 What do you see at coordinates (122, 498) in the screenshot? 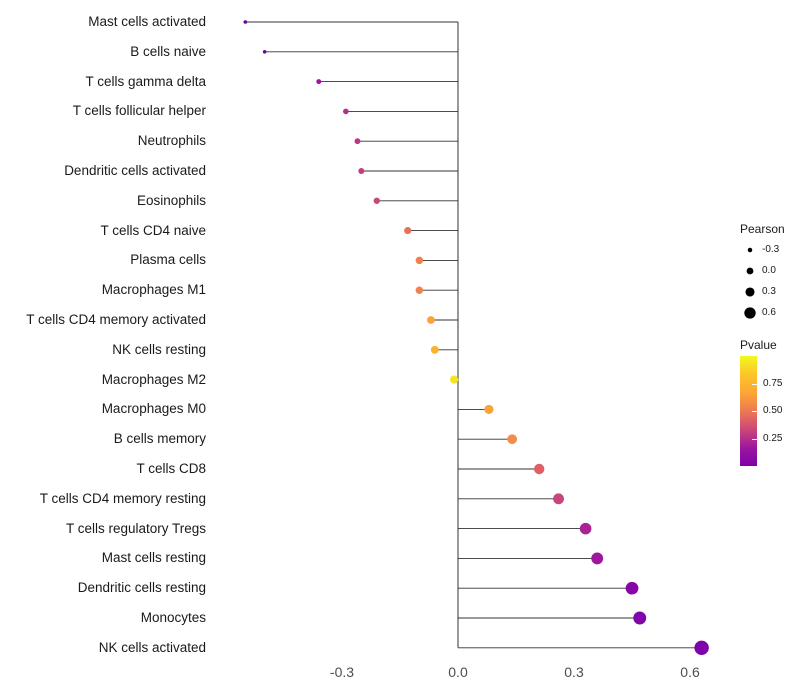
I see `y-axis-label: T cells CD4 memory resting` at bounding box center [122, 498].